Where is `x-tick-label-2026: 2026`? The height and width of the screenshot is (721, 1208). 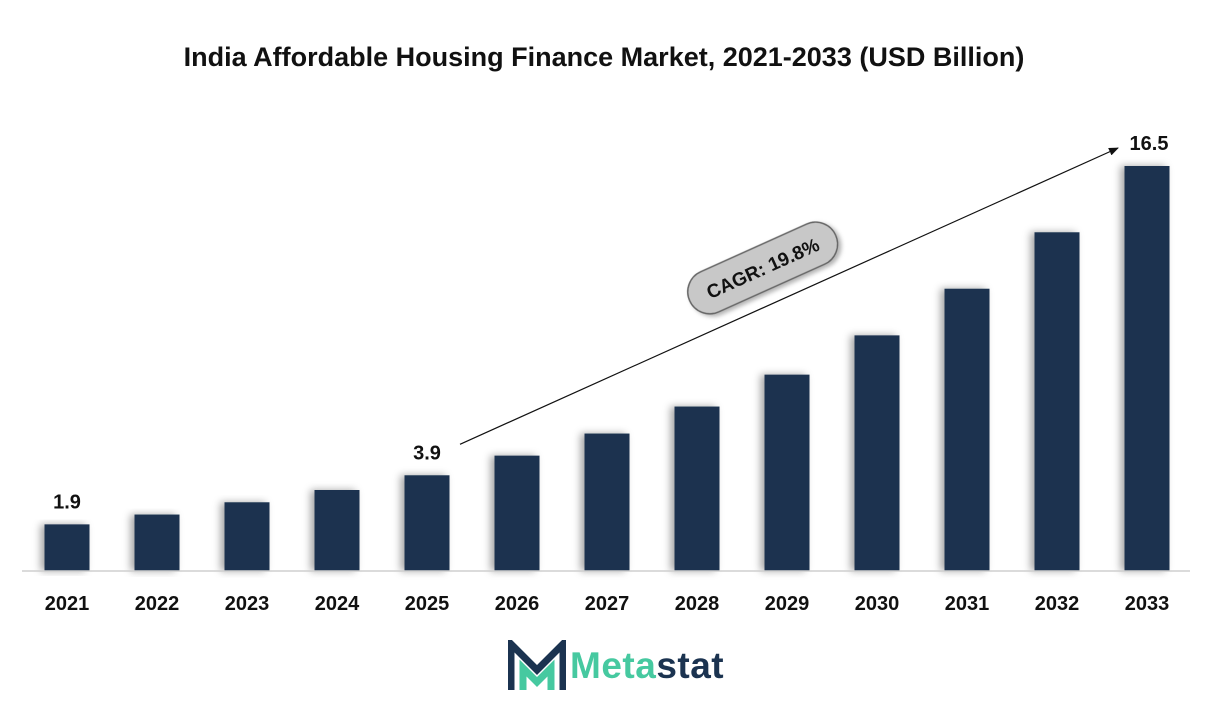
x-tick-label-2026: 2026 is located at coordinates (517, 604).